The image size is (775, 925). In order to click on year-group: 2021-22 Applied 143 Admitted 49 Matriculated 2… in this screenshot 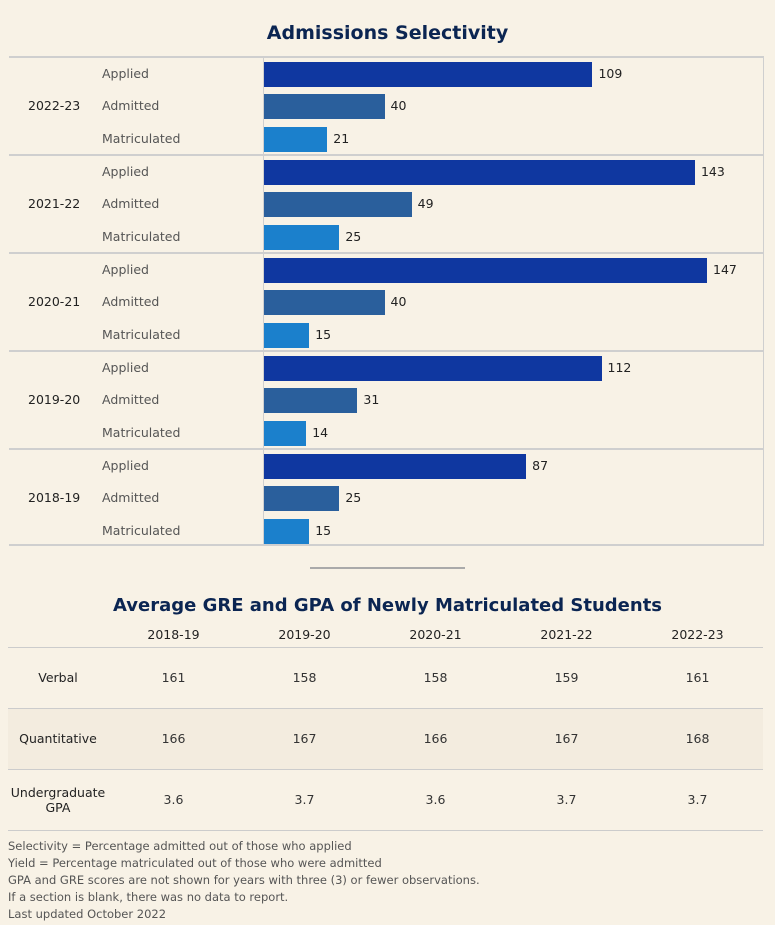, I will do `click(386, 203)`.